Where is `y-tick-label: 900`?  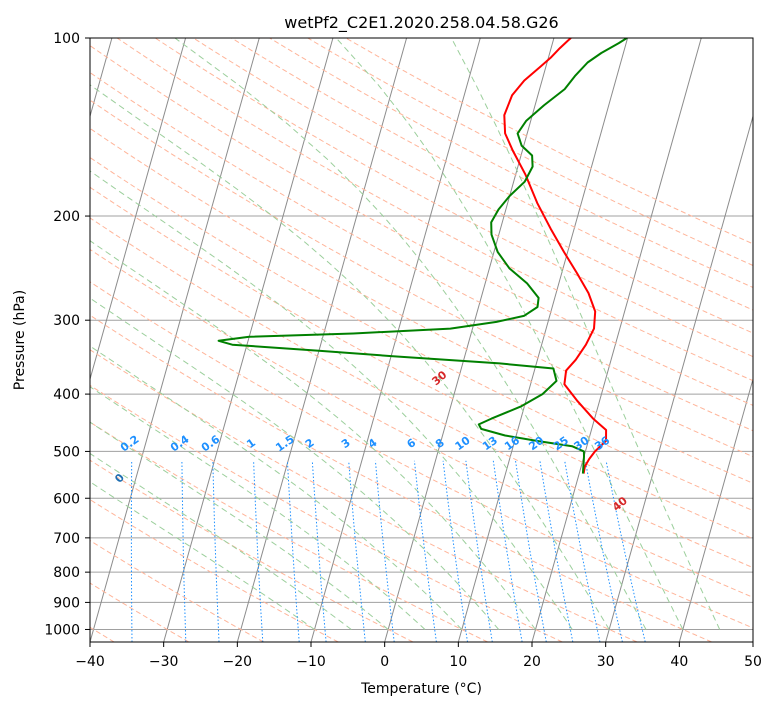 y-tick-label: 900 is located at coordinates (66, 603).